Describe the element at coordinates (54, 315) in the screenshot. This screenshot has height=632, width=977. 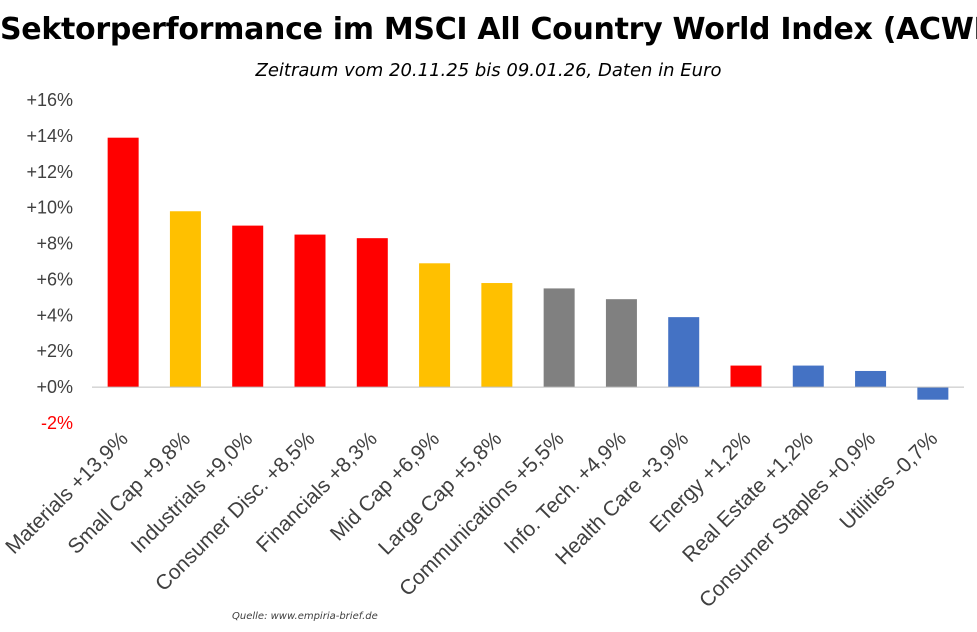
I see `y-tick-label: +4%` at that location.